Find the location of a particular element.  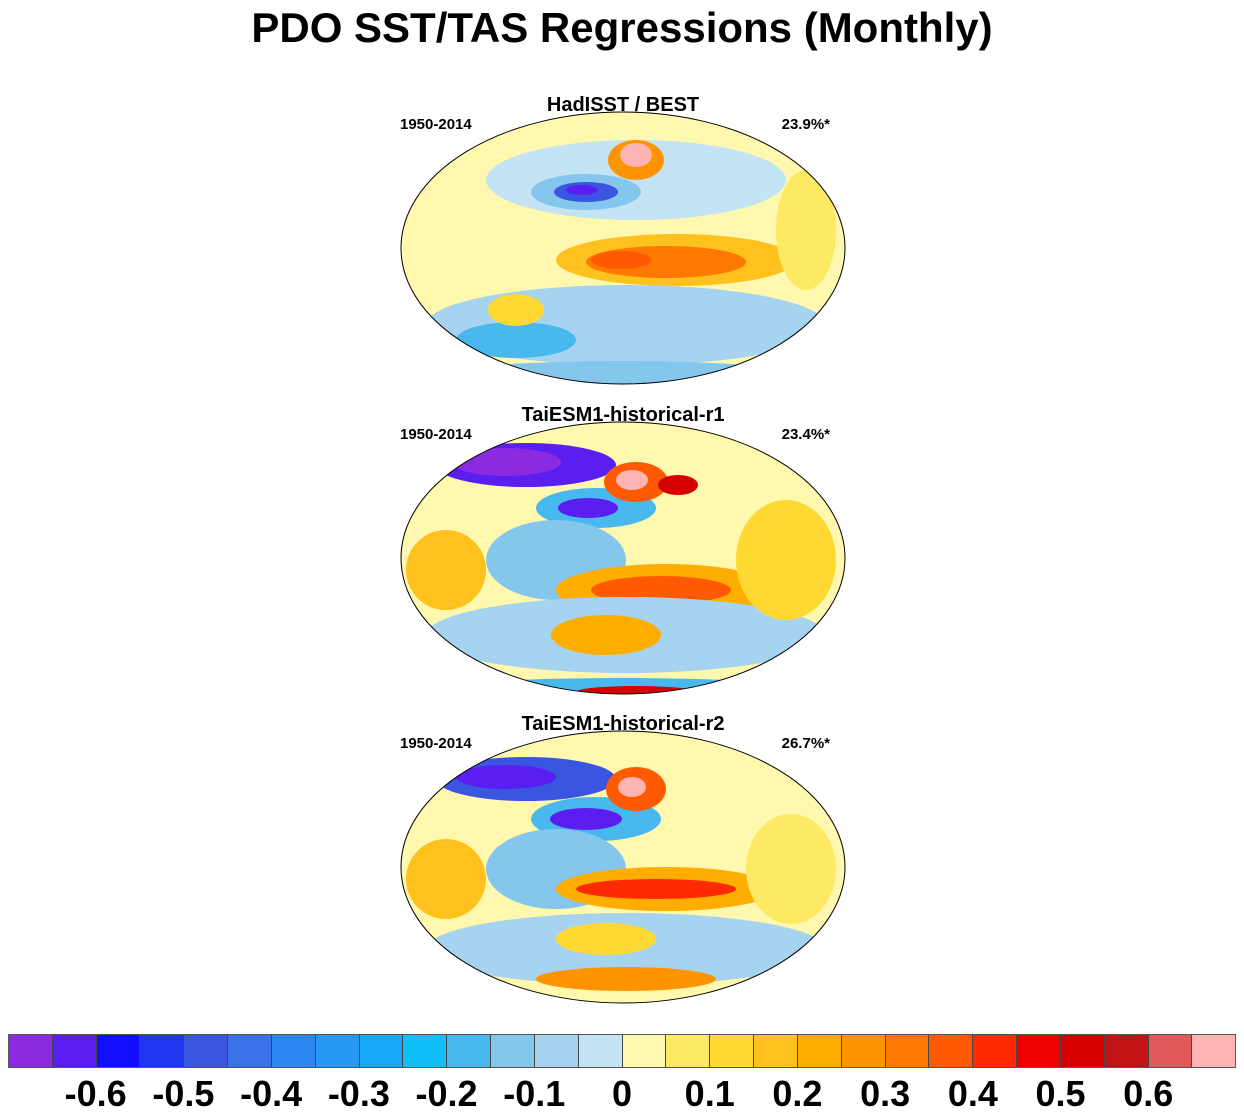

map-panel-taiesm1-r1: TaiESM1-historical-r1 1950-2014 23.4%* is located at coordinates (623, 554).